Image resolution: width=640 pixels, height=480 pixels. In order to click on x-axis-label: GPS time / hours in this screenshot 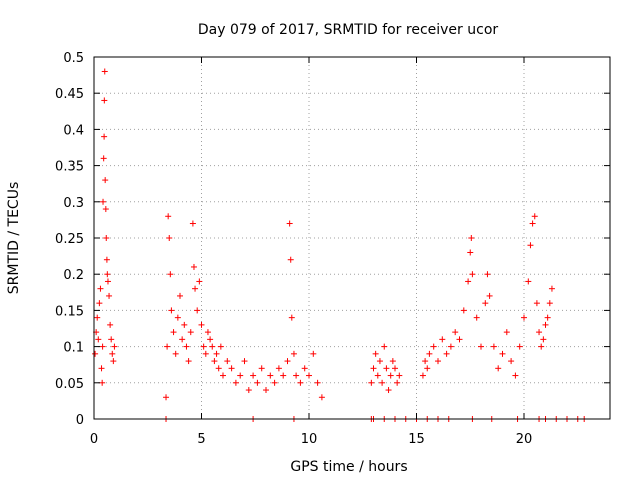, I will do `click(348, 467)`.